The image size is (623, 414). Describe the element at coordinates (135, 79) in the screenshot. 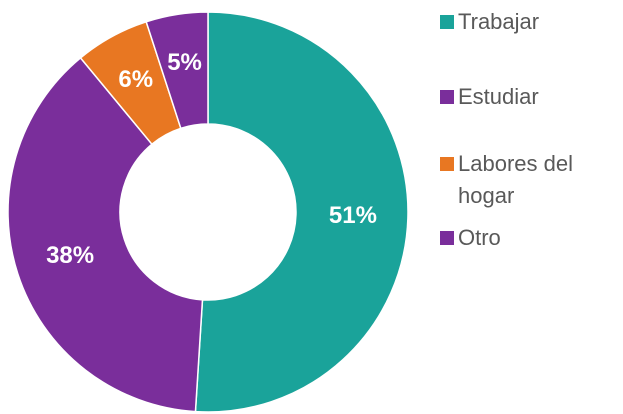

I see `data-label: 6%` at that location.